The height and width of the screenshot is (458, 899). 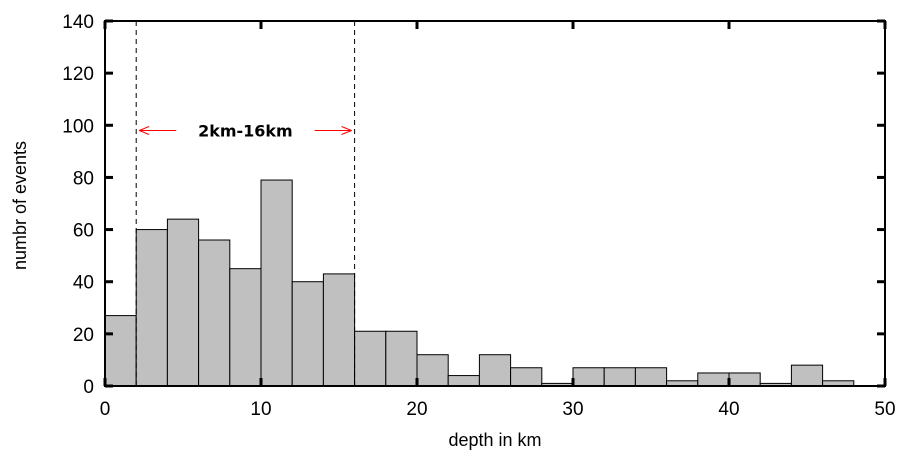 What do you see at coordinates (88, 387) in the screenshot?
I see `y-tick-label-0: 0` at bounding box center [88, 387].